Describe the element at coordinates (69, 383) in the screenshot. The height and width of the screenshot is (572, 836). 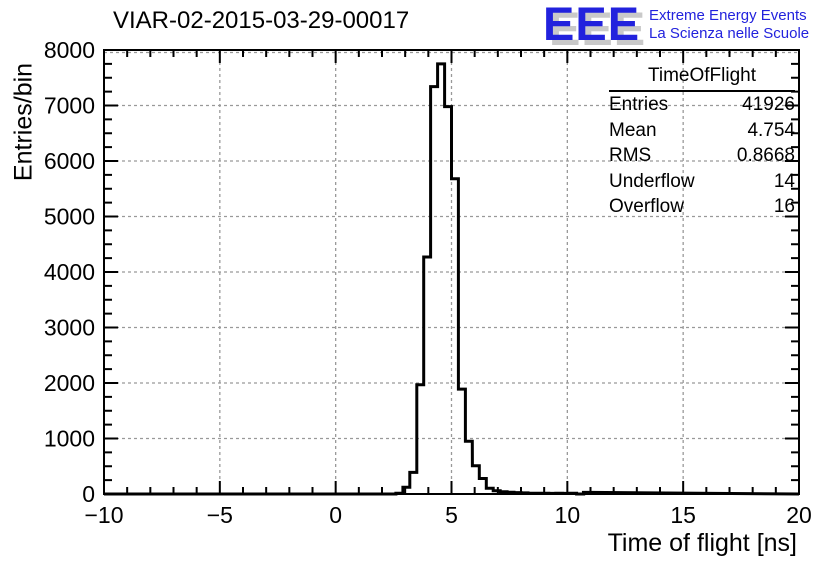
I see `y-tick-label: 2000` at that location.